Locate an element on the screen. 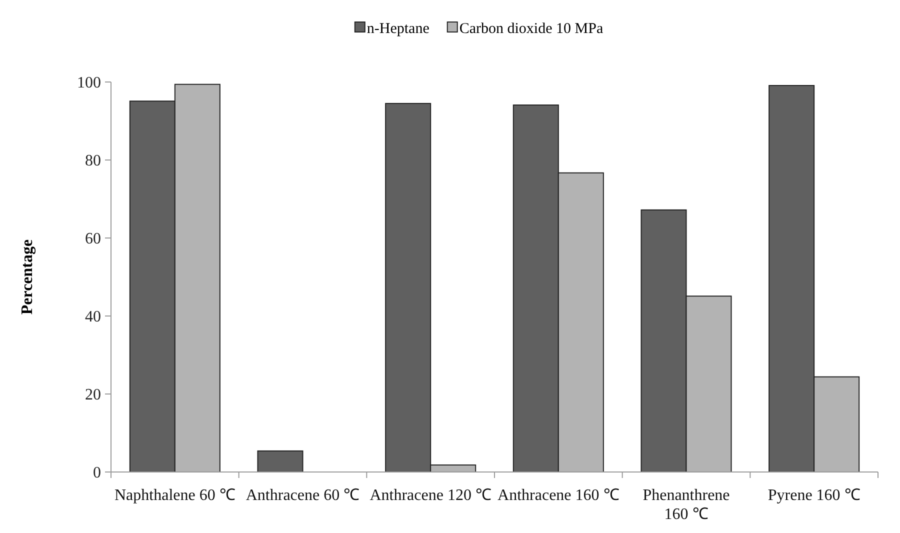 The width and height of the screenshot is (900, 533). x-tick-label: Pyrene 160 ℃ is located at coordinates (814, 495).